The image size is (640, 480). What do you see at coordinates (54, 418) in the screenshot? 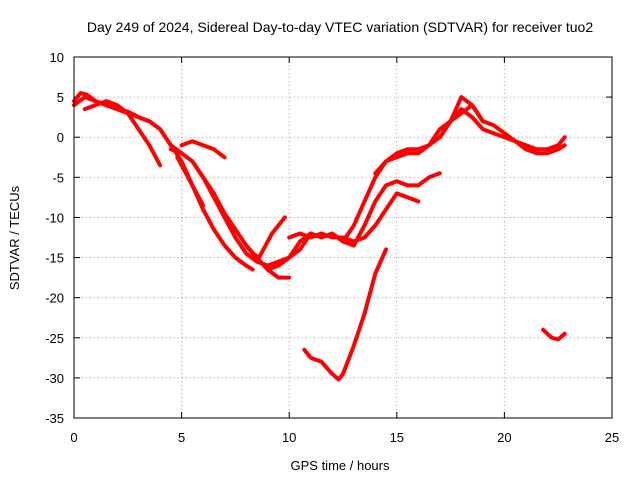
I see `y-tick-label: -35` at bounding box center [54, 418].